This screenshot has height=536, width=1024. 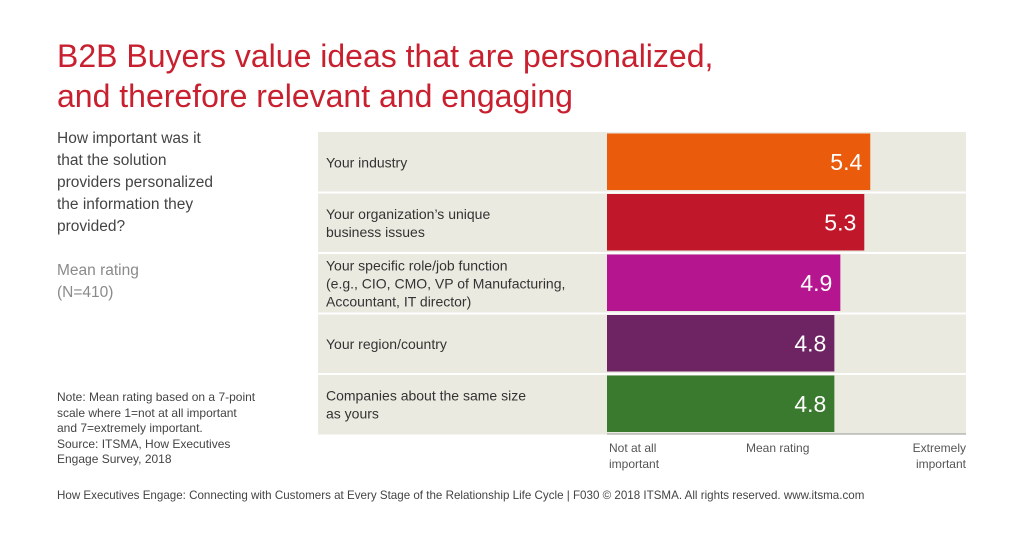 I want to click on category-label: business issues, so click(x=375, y=232).